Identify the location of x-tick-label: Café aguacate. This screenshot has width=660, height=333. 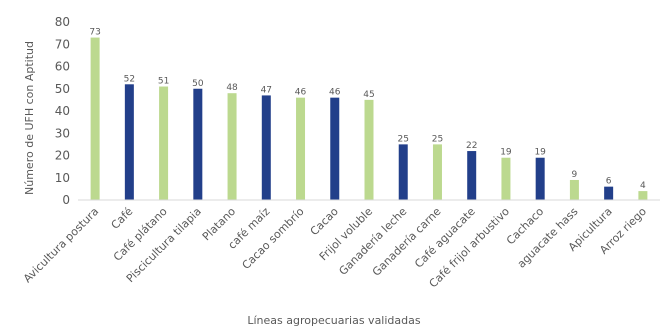
(445, 238).